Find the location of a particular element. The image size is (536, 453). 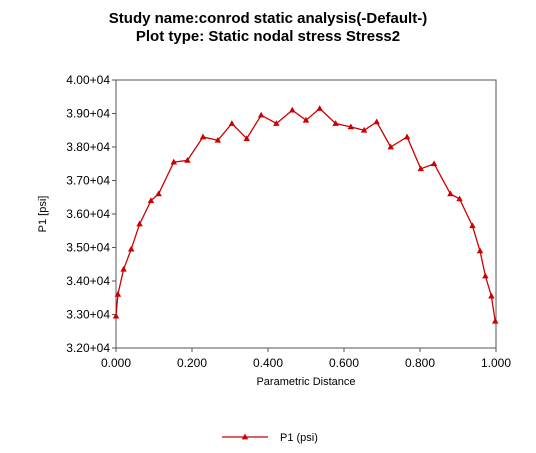

x-tick-label: 0.200 is located at coordinates (192, 363).